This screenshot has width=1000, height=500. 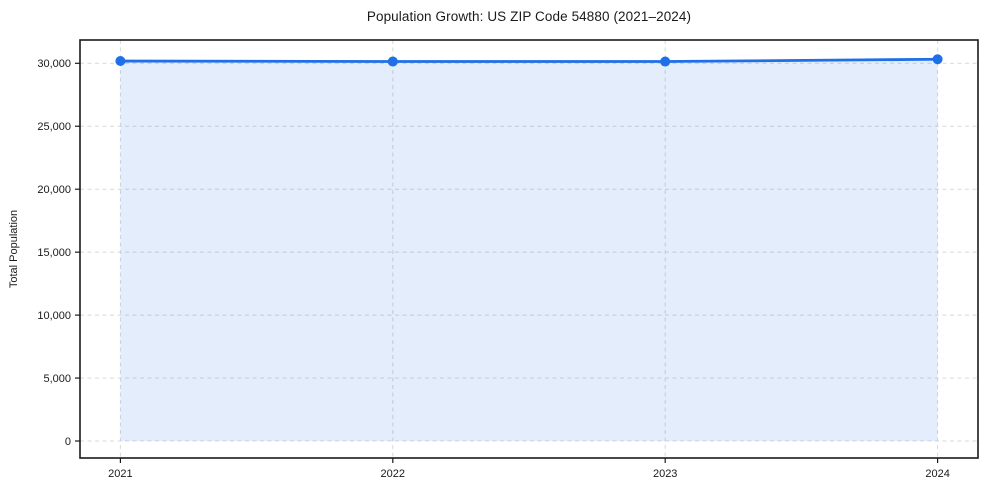 I want to click on line-layer, so click(x=529, y=60).